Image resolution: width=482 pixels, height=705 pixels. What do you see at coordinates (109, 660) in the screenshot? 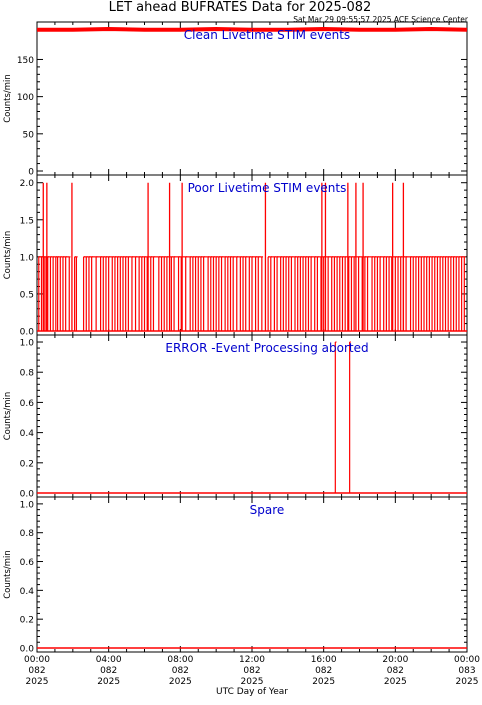
I see `x-tick-label: 04:00` at bounding box center [109, 660].